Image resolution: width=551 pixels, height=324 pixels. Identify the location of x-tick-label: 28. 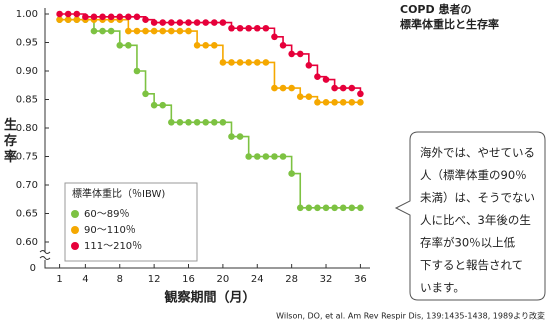
(291, 279).